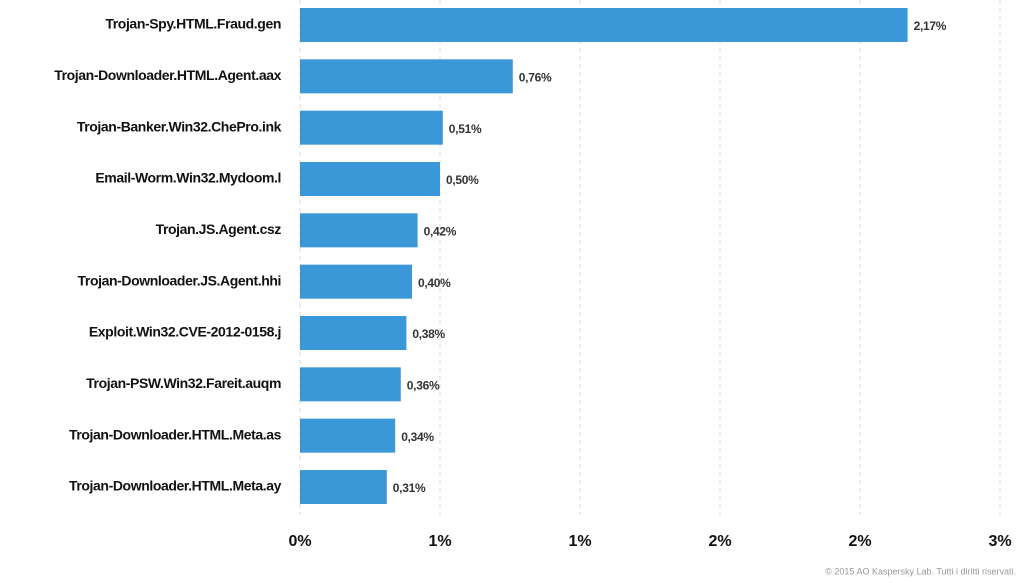 The height and width of the screenshot is (583, 1024). What do you see at coordinates (440, 232) in the screenshot?
I see `data-label: 0,42%` at bounding box center [440, 232].